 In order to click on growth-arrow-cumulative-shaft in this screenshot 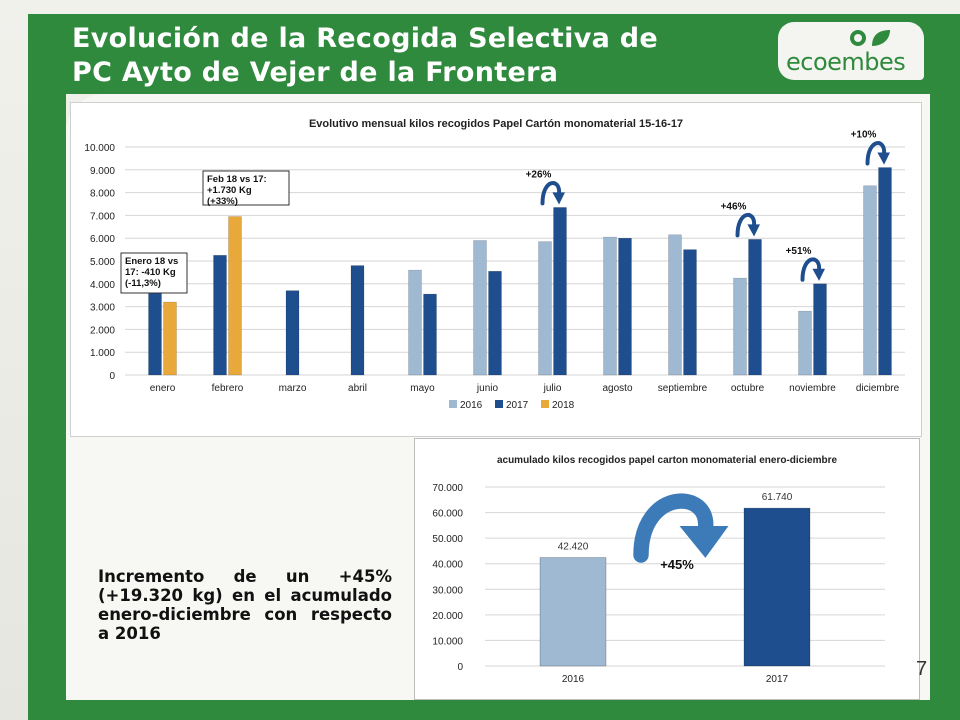, I will do `click(673, 528)`.